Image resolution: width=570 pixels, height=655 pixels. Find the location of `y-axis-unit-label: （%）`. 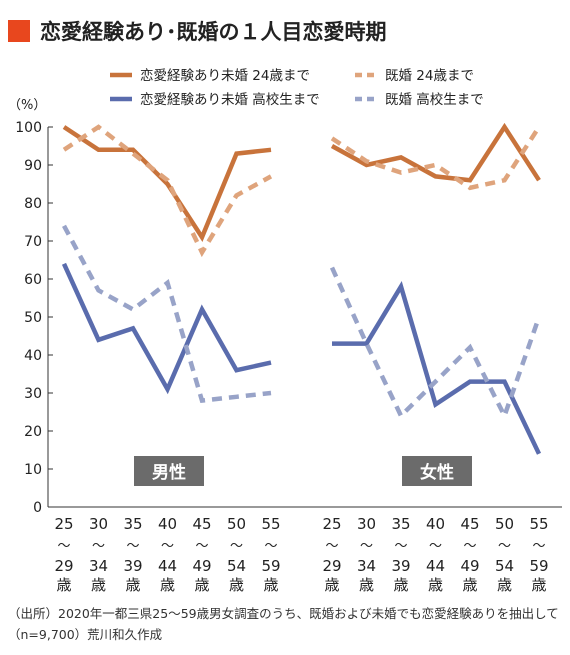

y-axis-unit-label: （%） is located at coordinates (27, 105).